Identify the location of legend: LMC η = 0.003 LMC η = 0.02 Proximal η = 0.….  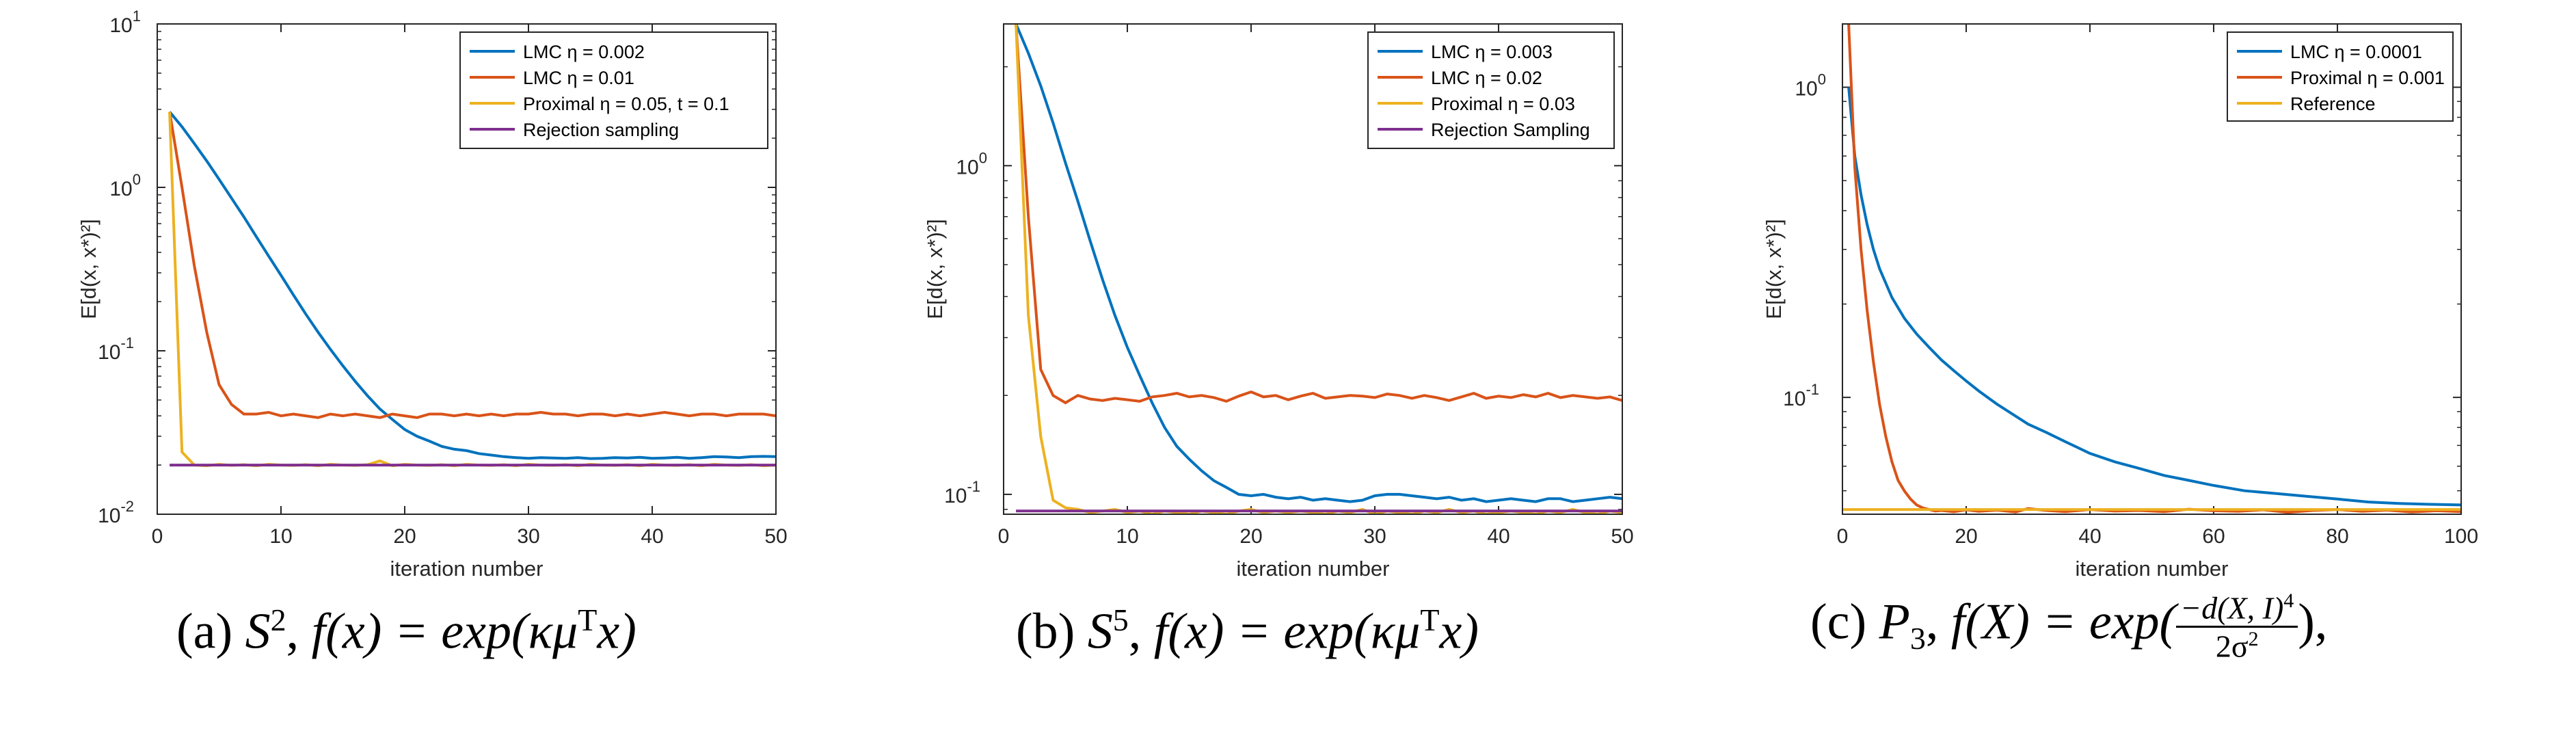
(1491, 90).